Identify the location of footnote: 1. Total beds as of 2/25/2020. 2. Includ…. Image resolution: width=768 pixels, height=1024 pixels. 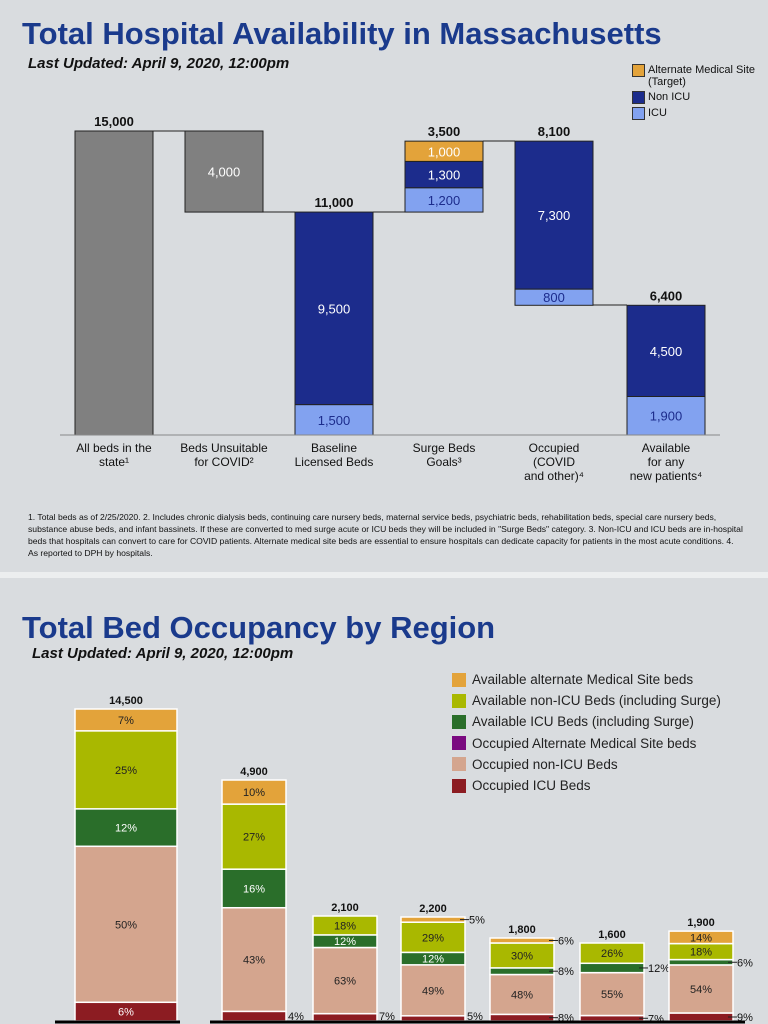
(385, 535).